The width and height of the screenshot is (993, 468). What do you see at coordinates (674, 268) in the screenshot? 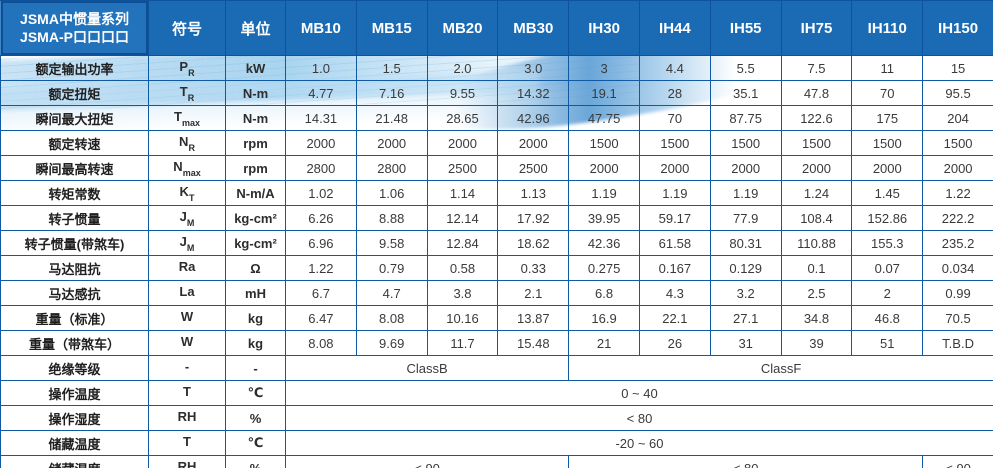
I see `value-cell: 0.167` at bounding box center [674, 268].